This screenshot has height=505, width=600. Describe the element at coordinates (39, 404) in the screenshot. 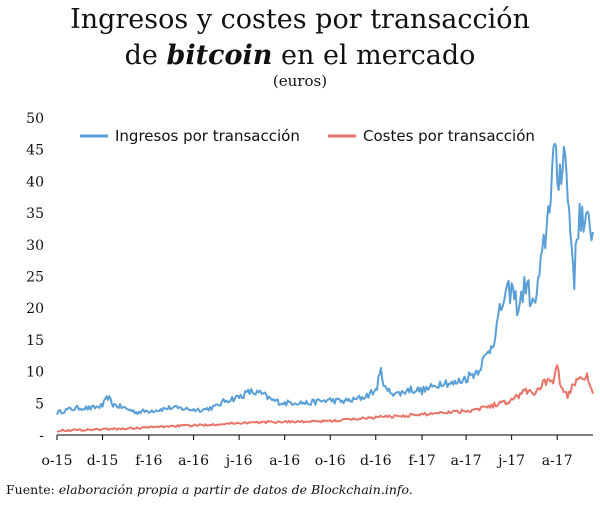

I see `y-tick-label: 5` at that location.